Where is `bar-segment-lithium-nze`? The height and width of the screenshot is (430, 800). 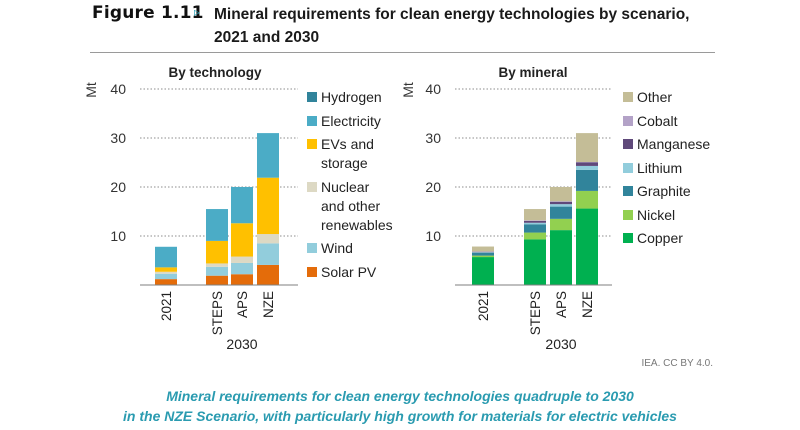
bar-segment-lithium-nze is located at coordinates (587, 167).